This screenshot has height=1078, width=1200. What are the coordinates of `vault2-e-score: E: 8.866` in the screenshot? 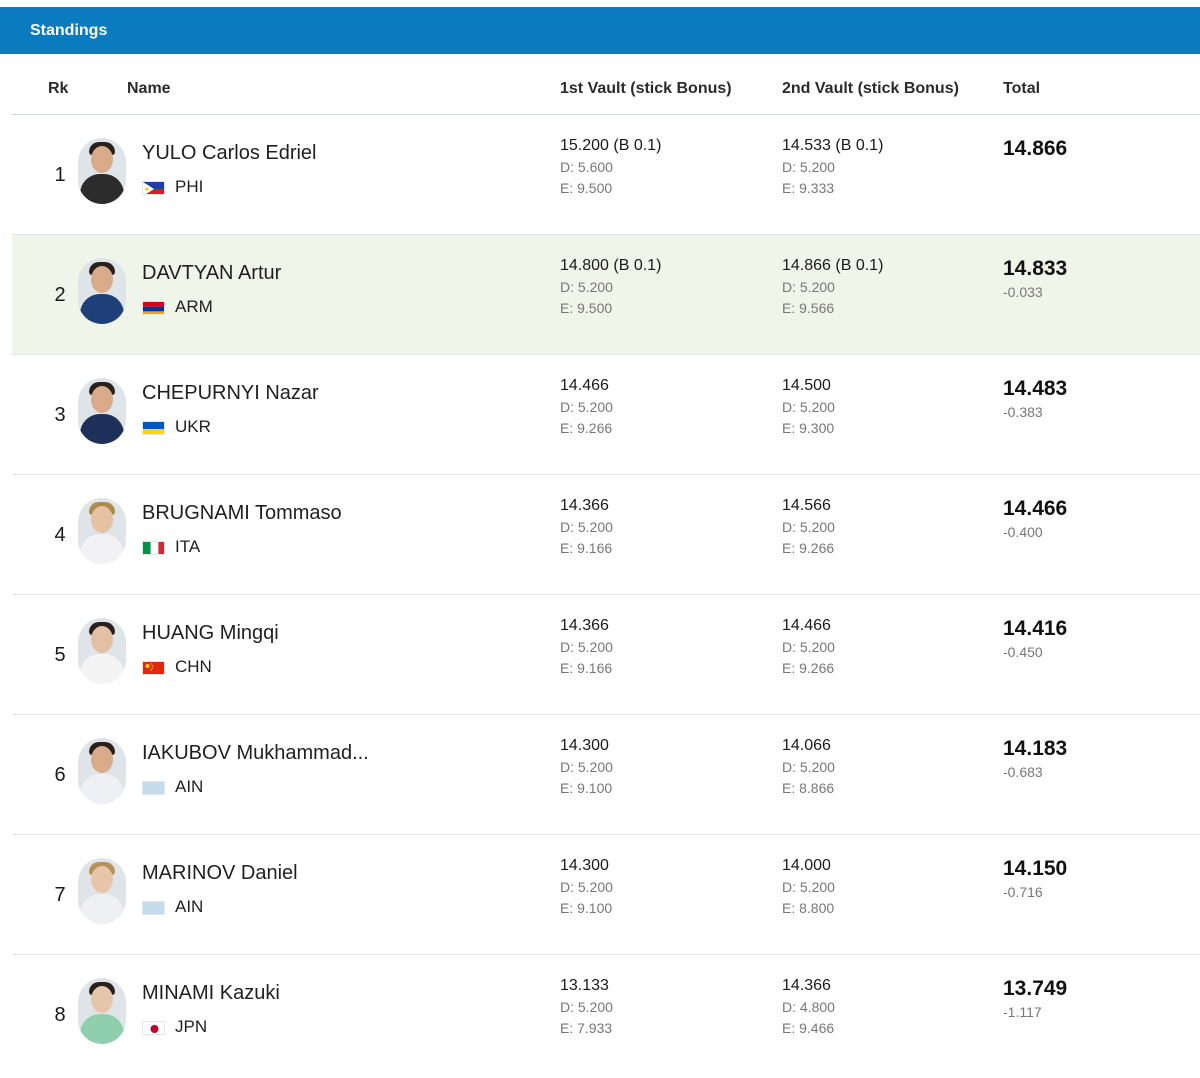 It's located at (808, 788).